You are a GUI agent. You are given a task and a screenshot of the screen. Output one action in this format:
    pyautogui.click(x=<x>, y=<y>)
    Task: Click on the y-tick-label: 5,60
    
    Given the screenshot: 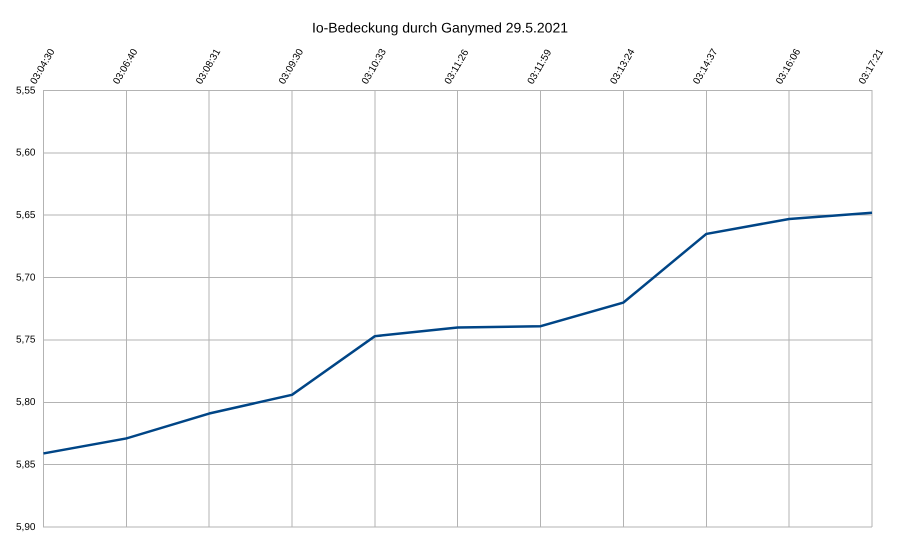 What is the action you would take?
    pyautogui.click(x=26, y=153)
    